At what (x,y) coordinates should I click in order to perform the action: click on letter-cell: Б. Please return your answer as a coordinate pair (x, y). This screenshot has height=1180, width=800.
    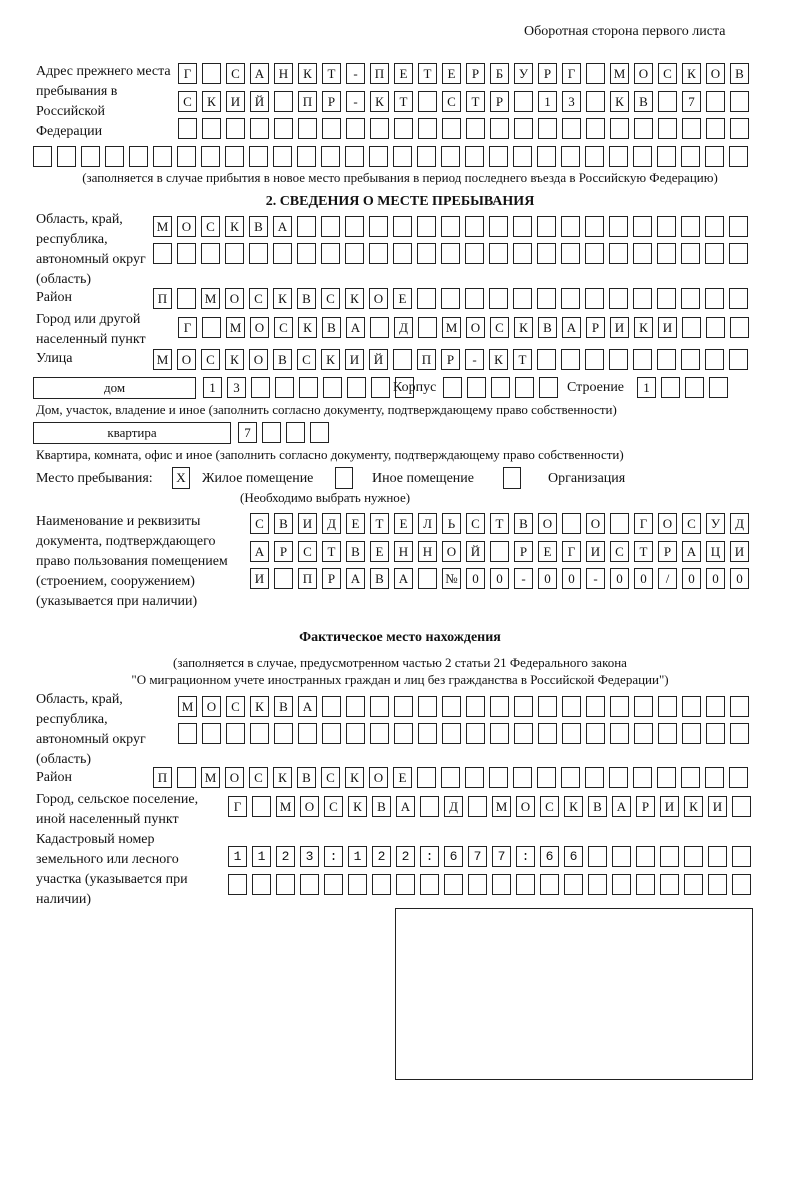
    Looking at the image, I should click on (499, 73).